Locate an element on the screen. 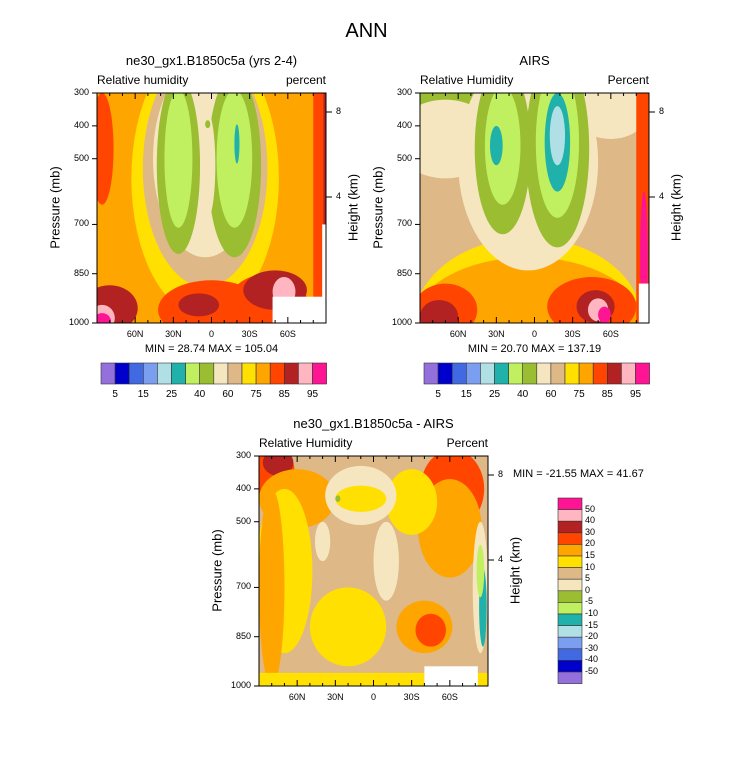 The width and height of the screenshot is (733, 783). colorbar-label: 50 is located at coordinates (590, 508).